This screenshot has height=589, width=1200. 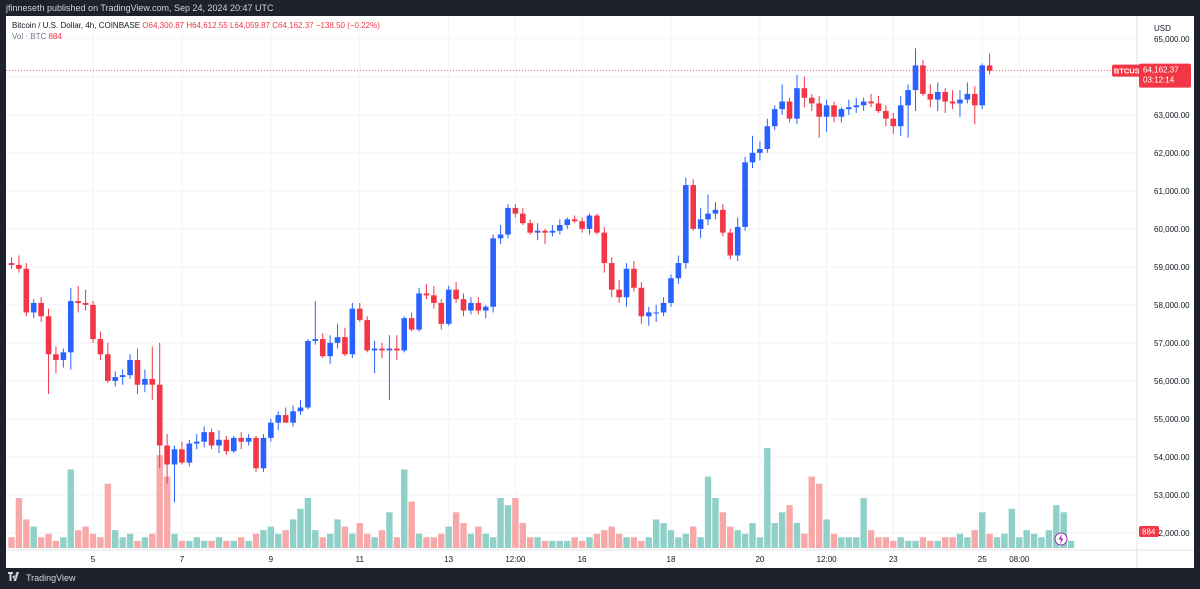 I want to click on volume-last-label: 884, so click(x=1149, y=532).